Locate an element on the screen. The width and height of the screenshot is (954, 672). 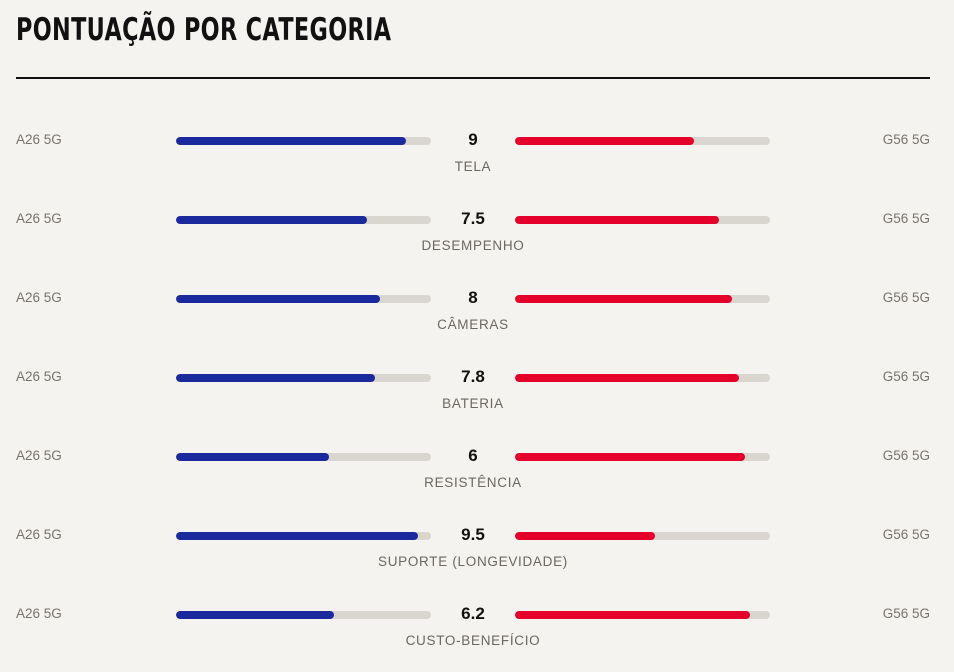
score-value: 7.5 is located at coordinates (473, 218).